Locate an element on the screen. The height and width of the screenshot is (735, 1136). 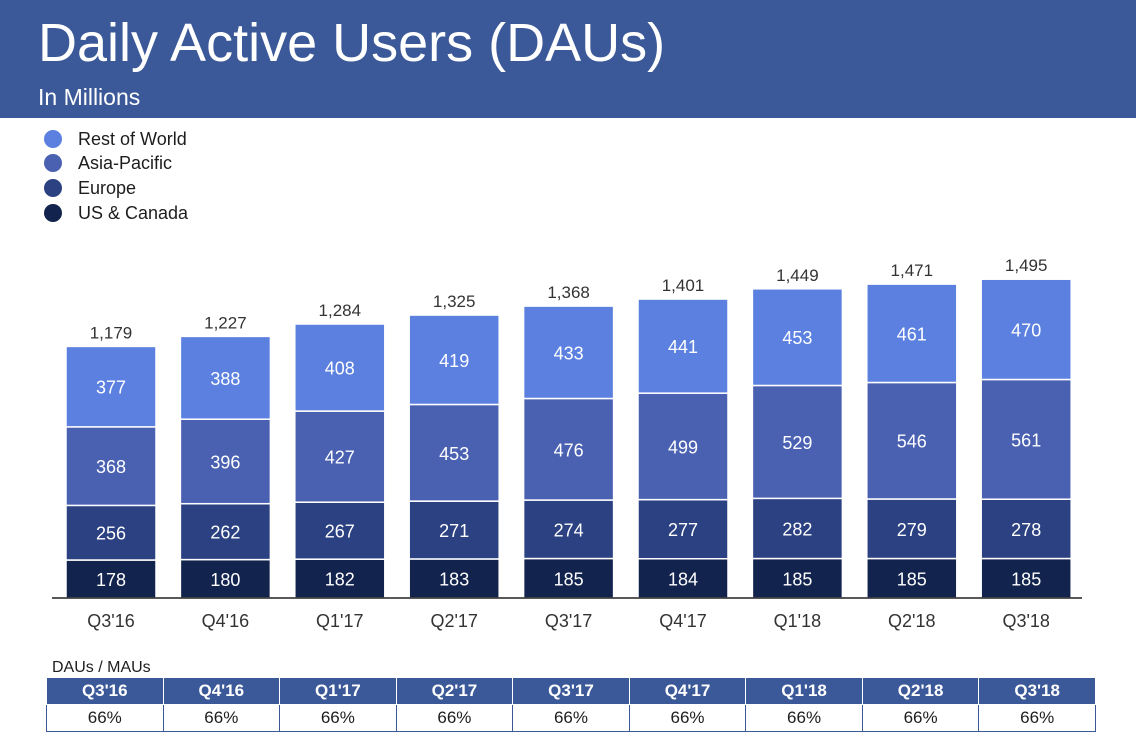
x-tick-label: Q2'17 is located at coordinates (453, 621).